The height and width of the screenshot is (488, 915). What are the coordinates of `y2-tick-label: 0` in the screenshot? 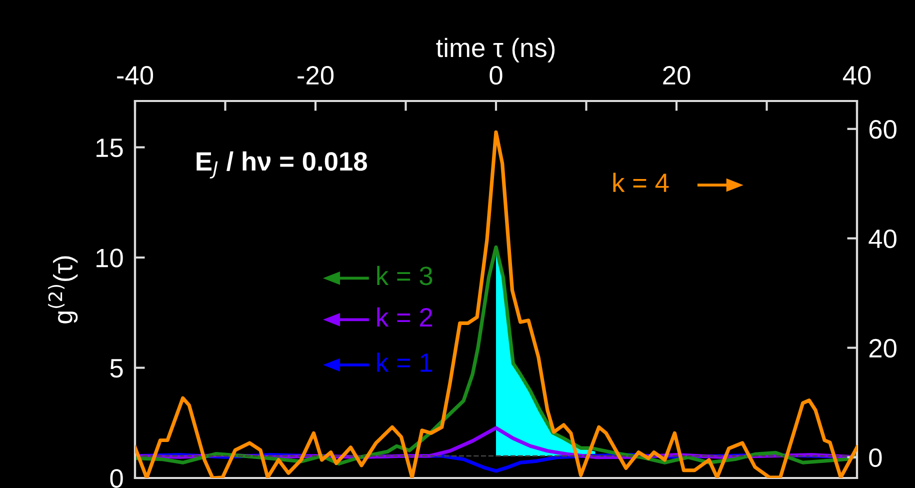 It's located at (875, 458).